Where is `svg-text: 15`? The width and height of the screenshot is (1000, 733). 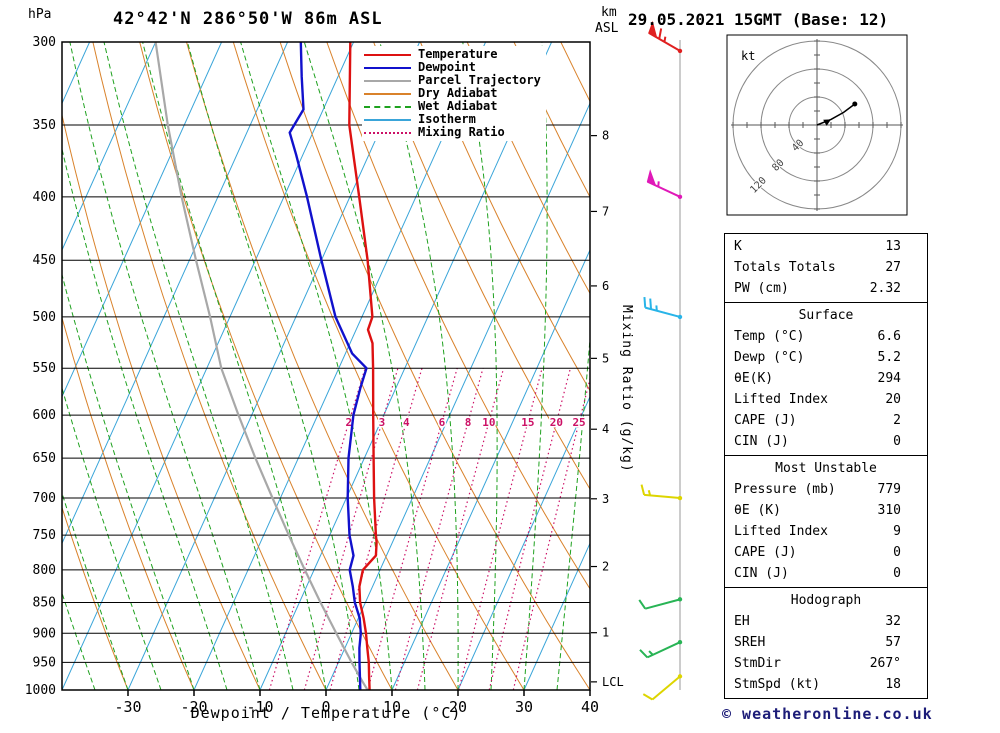 svg-text: 15 is located at coordinates (527, 422).